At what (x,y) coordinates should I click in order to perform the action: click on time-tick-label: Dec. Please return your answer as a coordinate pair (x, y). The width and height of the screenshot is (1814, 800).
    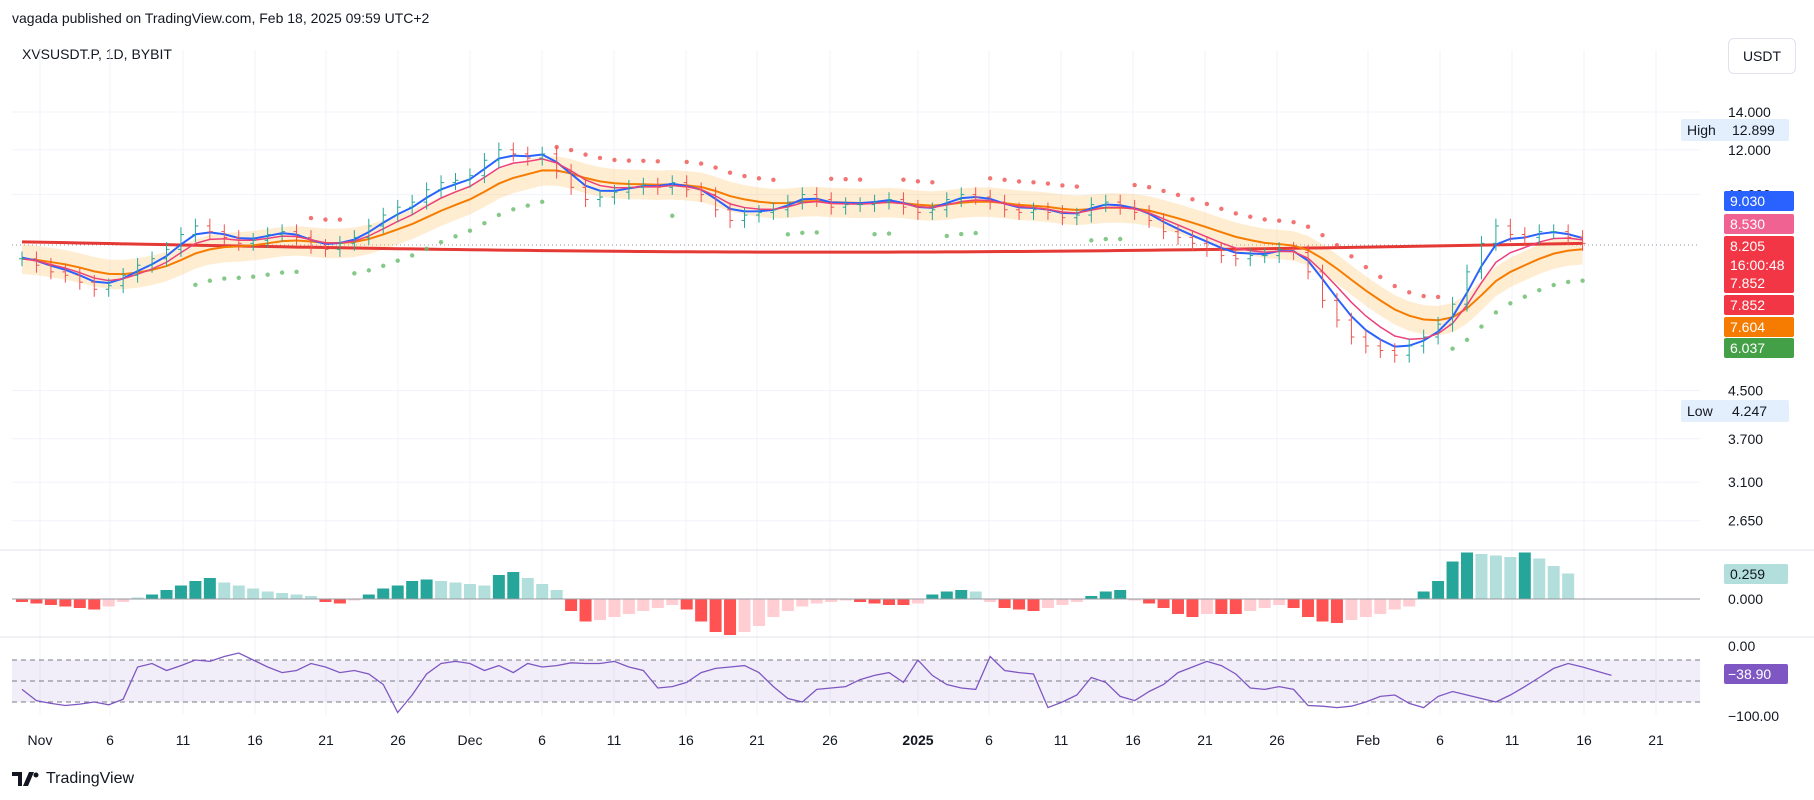
    Looking at the image, I should click on (470, 740).